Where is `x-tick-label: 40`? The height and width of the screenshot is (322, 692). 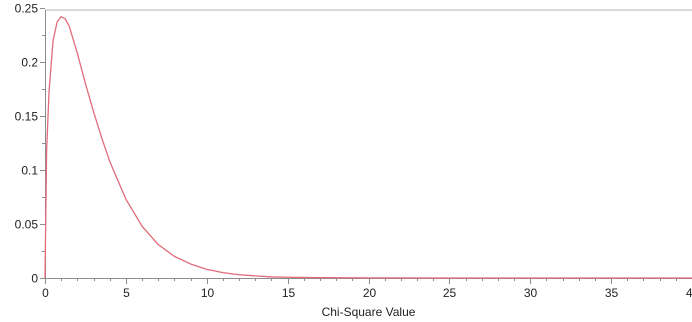 x-tick-label: 40 is located at coordinates (689, 293).